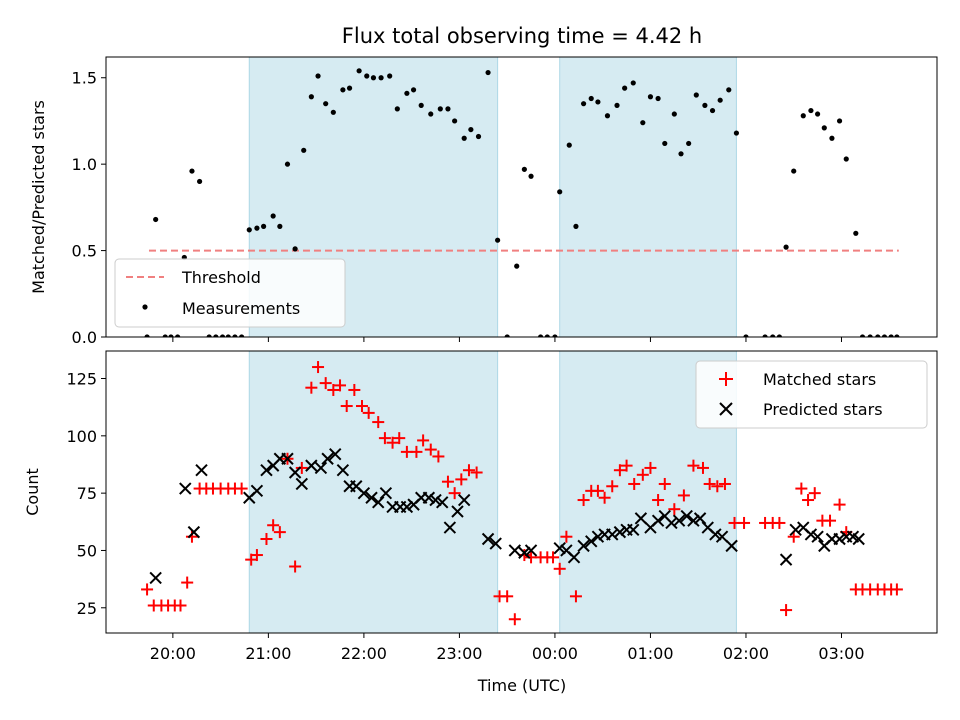 This screenshot has height=720, width=960. Describe the element at coordinates (81, 436) in the screenshot. I see `bottom-y-tick-label: 100` at that location.